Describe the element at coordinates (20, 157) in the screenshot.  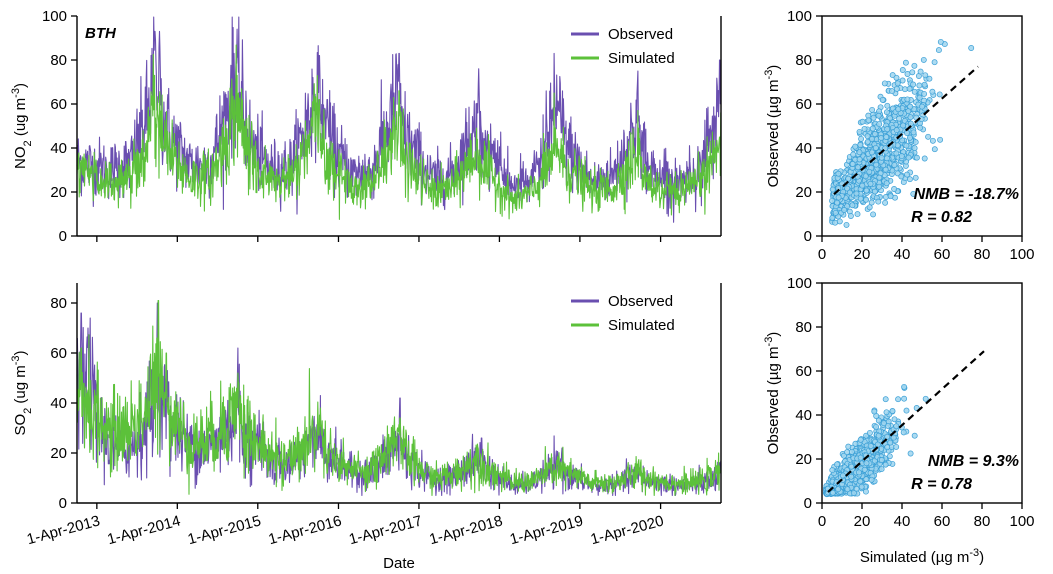
I see `no2-ts-y-axis-title-main: NO` at that location.